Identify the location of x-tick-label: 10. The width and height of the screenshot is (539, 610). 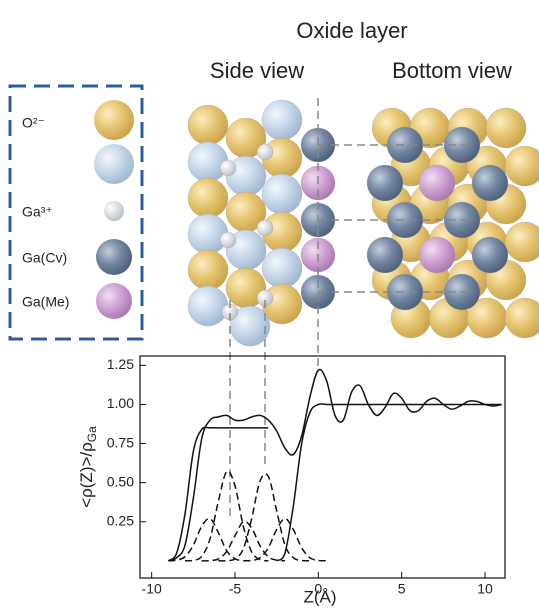
(485, 589).